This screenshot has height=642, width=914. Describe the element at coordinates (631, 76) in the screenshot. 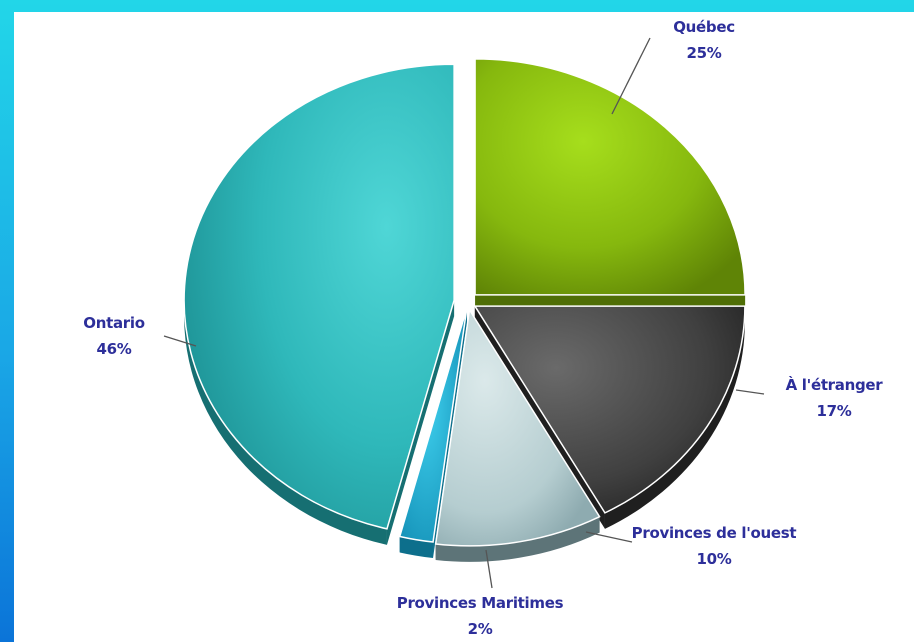

I see `leader-line-quebec` at that location.